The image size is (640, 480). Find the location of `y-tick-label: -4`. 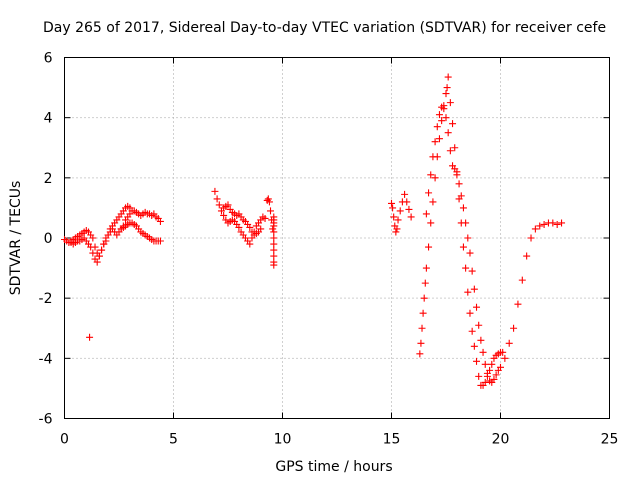

y-tick-label: -4 is located at coordinates (46, 359).